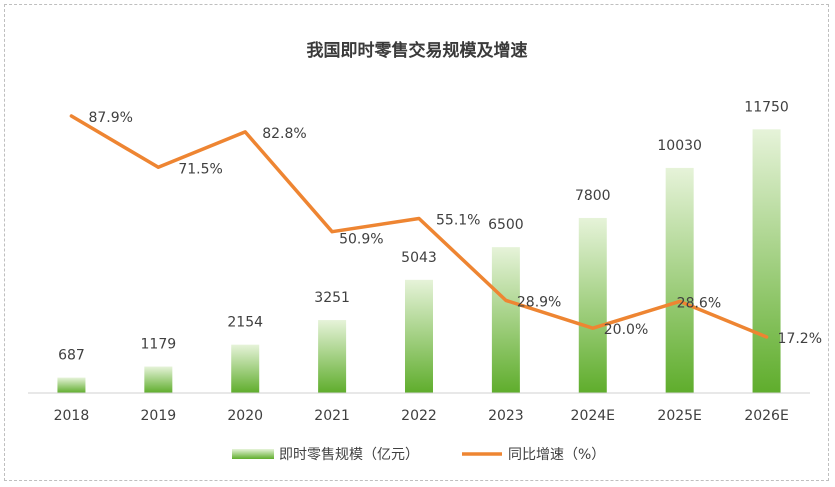 The image size is (835, 487). I want to click on bar-label-2021: 3251, so click(332, 298).